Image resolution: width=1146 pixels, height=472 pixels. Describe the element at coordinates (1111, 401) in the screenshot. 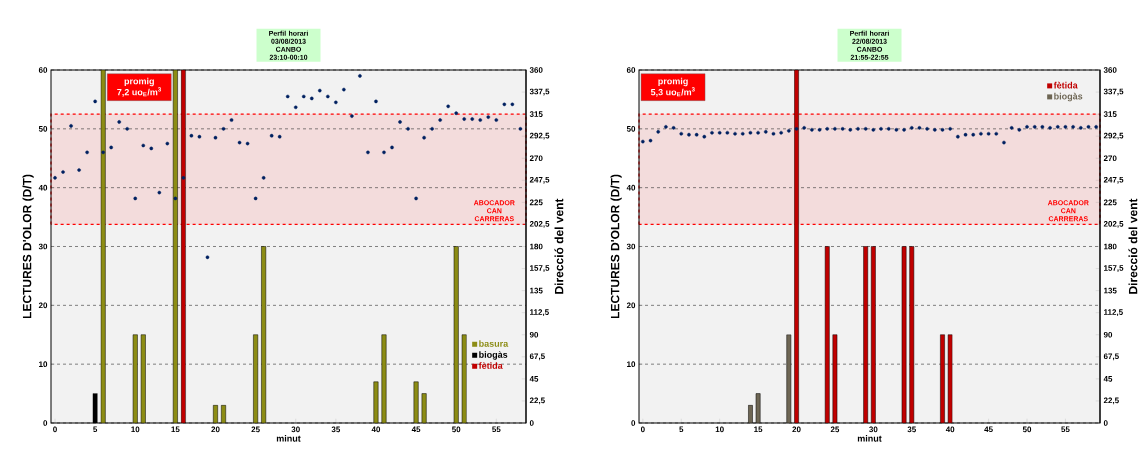

I see `y2-tick-label: 22,5` at that location.